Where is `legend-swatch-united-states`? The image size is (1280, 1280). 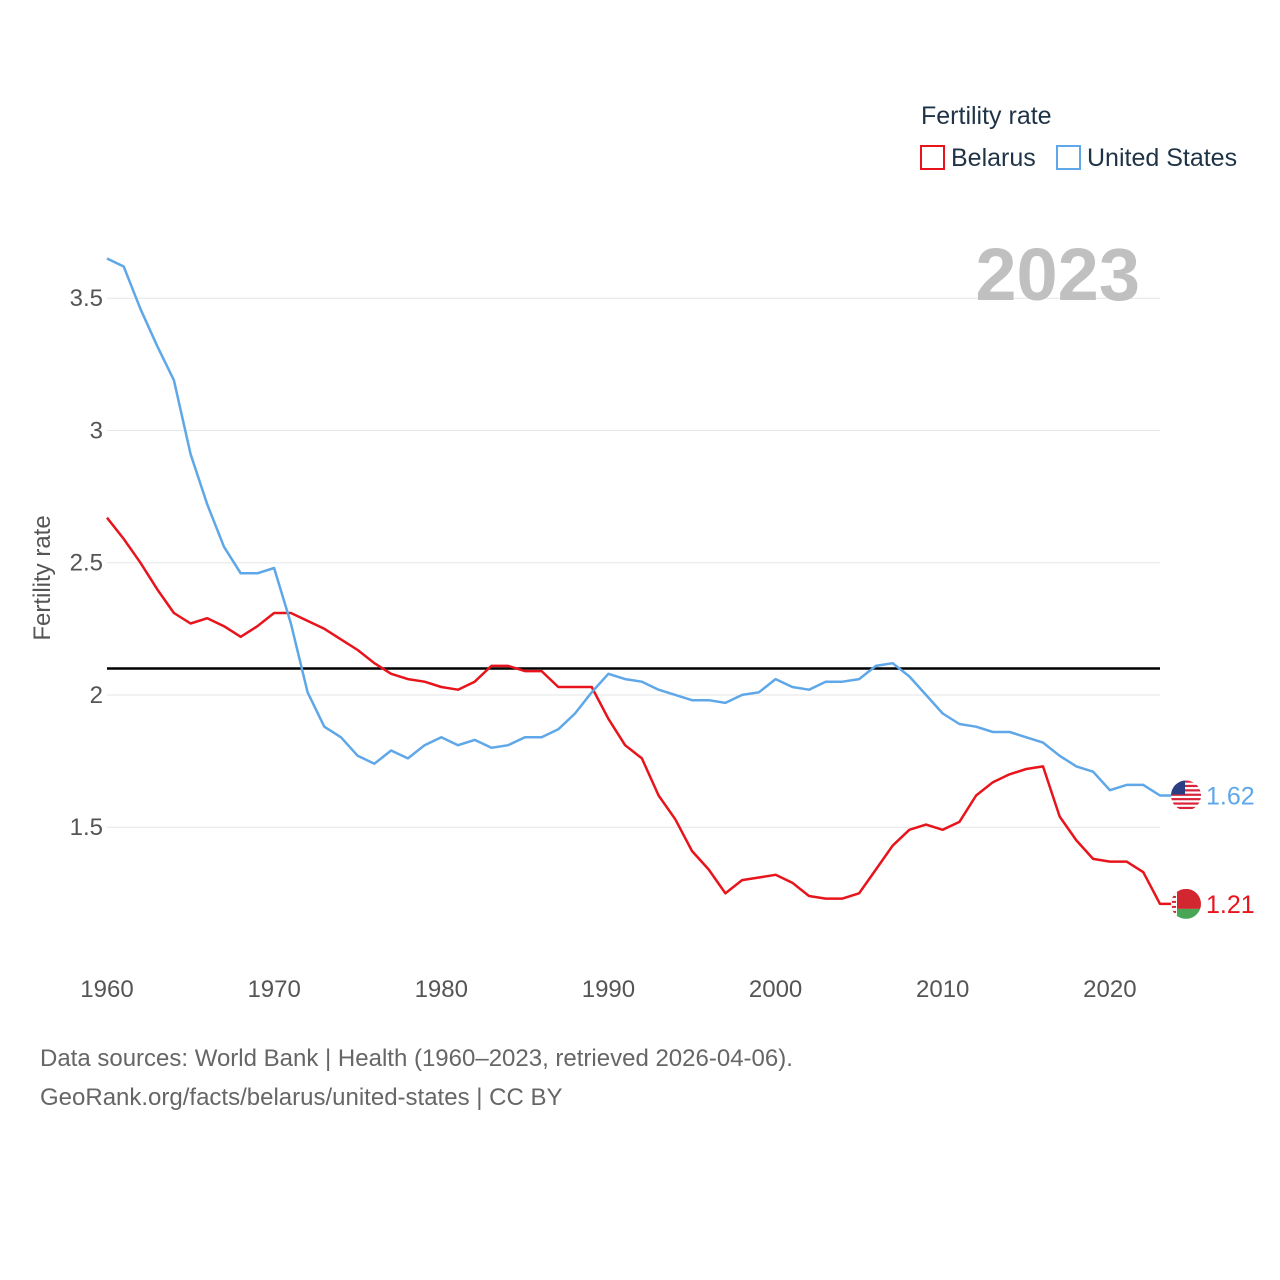 legend-swatch-united-states is located at coordinates (1068, 157).